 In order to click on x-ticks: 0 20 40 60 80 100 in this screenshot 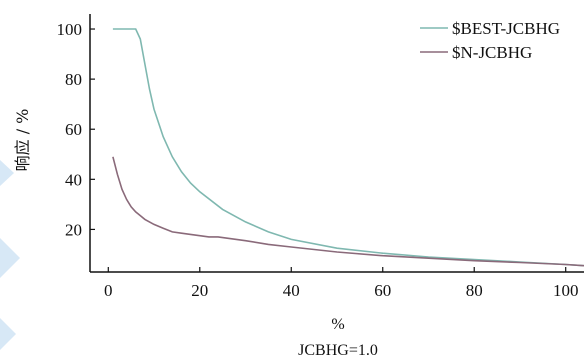, I will do `click(341, 283)`.